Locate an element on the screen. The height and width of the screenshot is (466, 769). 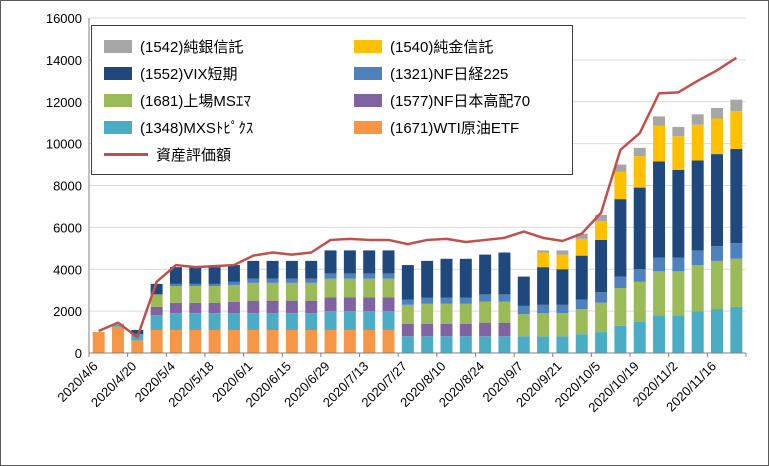
legend-item: (1671)WTI原油ETF is located at coordinates (461, 127).